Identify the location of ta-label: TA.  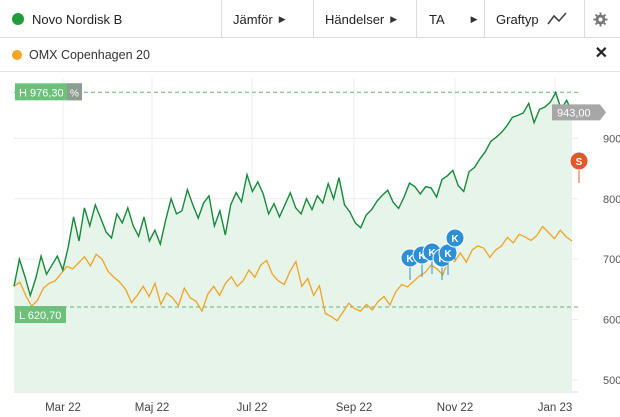
(437, 19).